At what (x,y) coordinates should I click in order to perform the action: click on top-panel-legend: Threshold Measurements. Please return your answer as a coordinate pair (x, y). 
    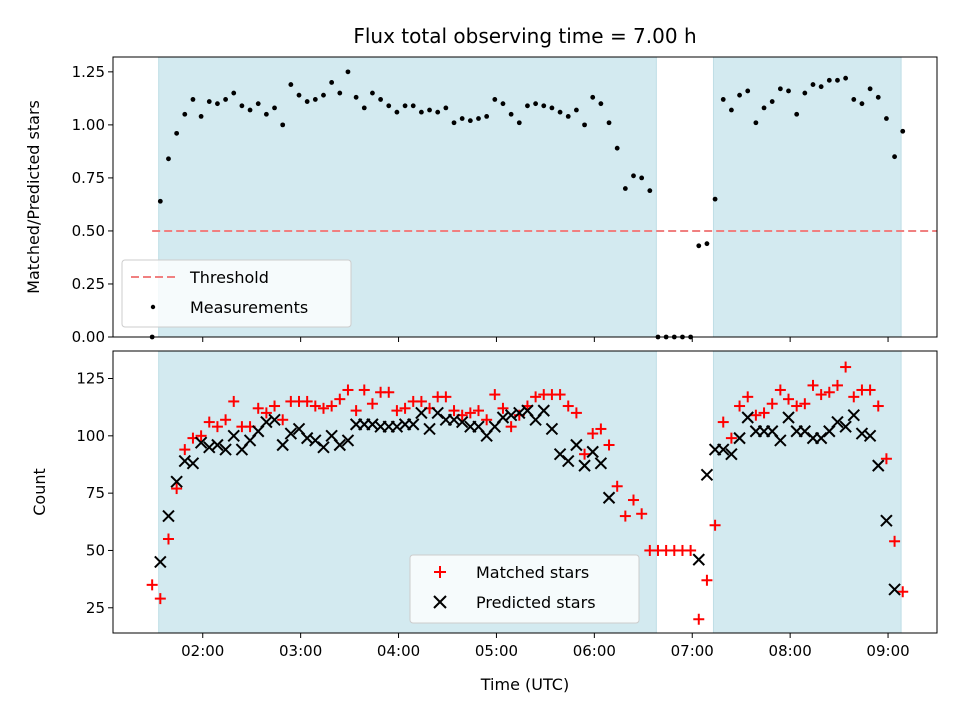
    Looking at the image, I should click on (236, 293).